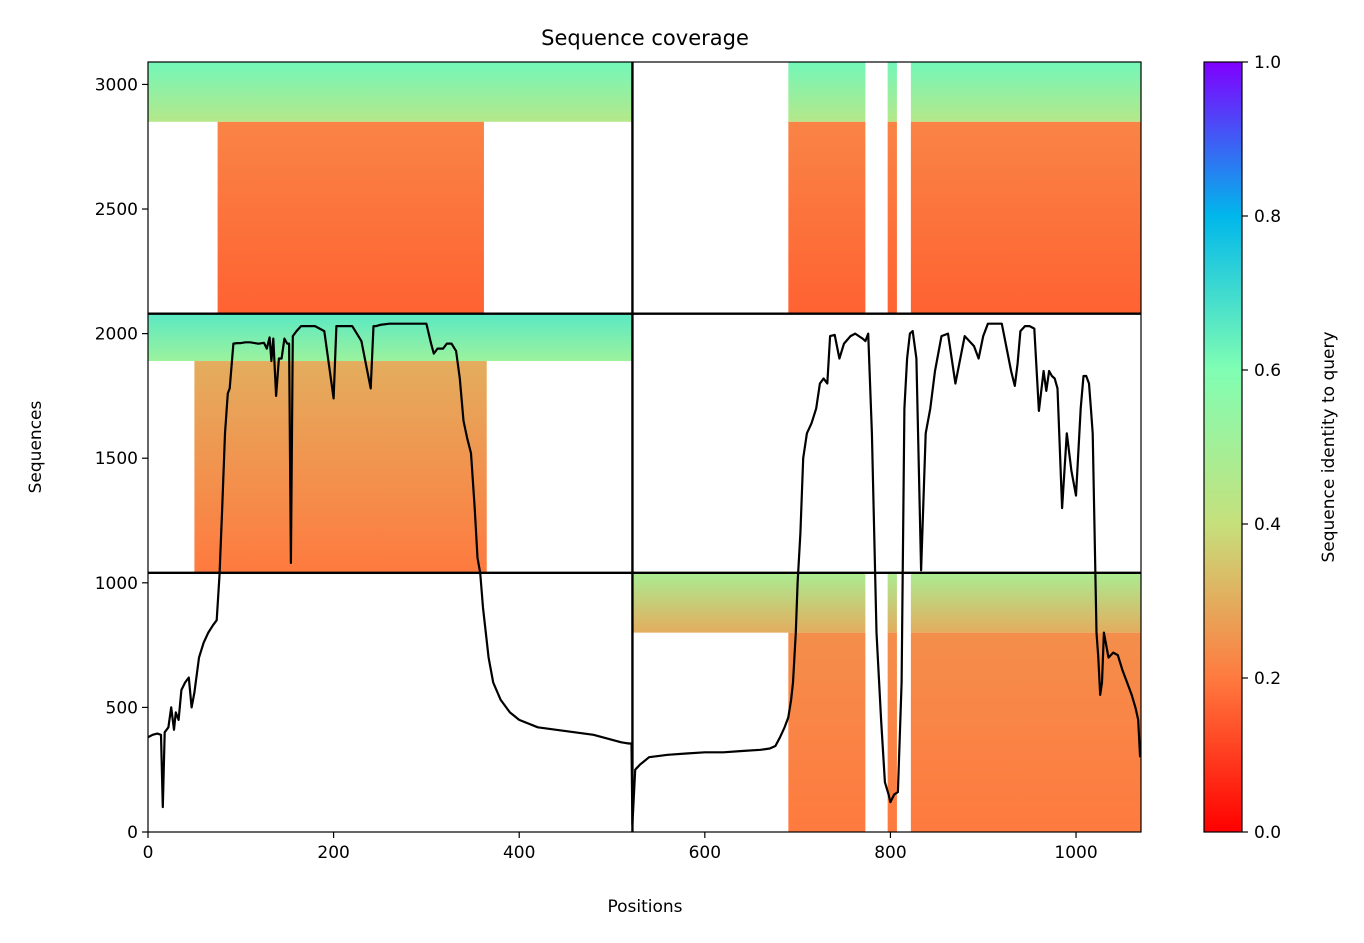 The width and height of the screenshot is (1364, 943). I want to click on x-tick-label: 400, so click(519, 853).